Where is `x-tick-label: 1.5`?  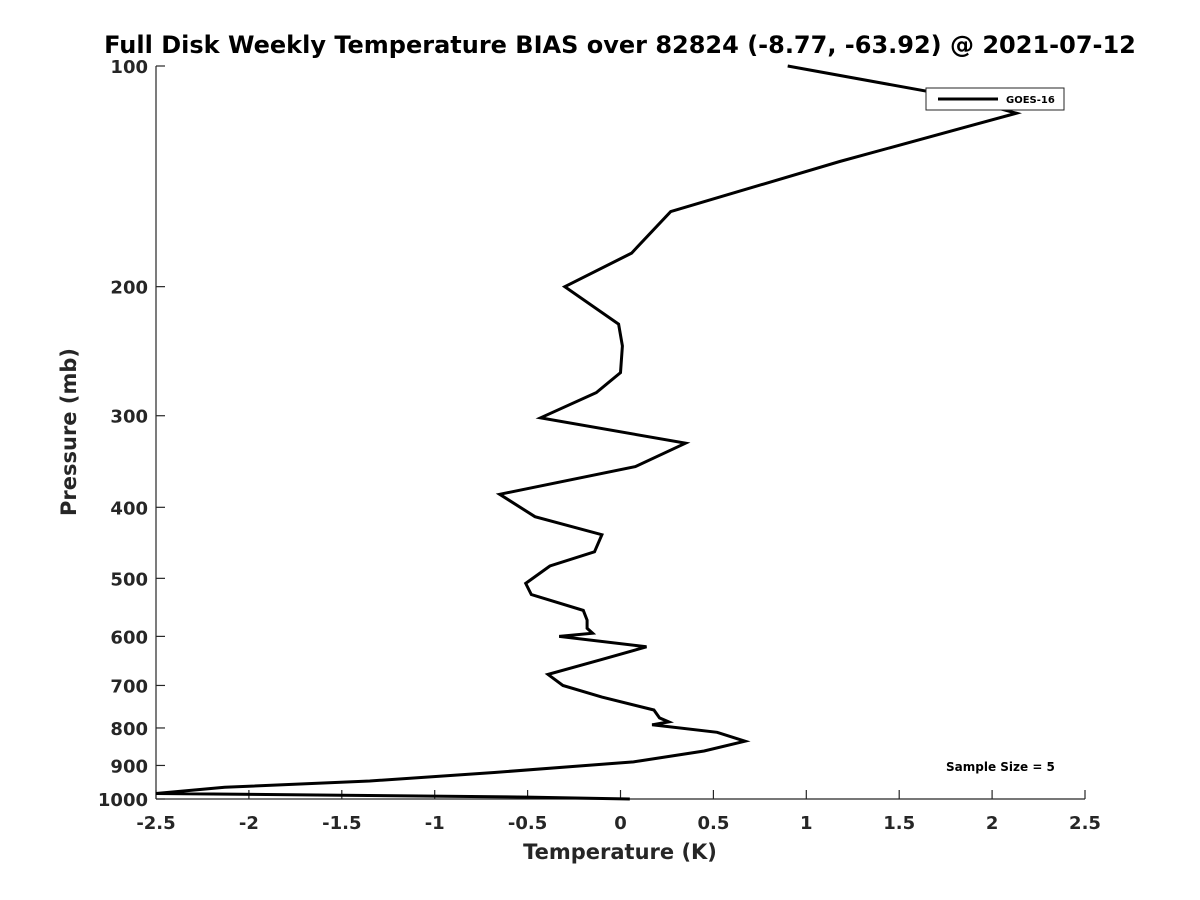
x-tick-label: 1.5 is located at coordinates (899, 823).